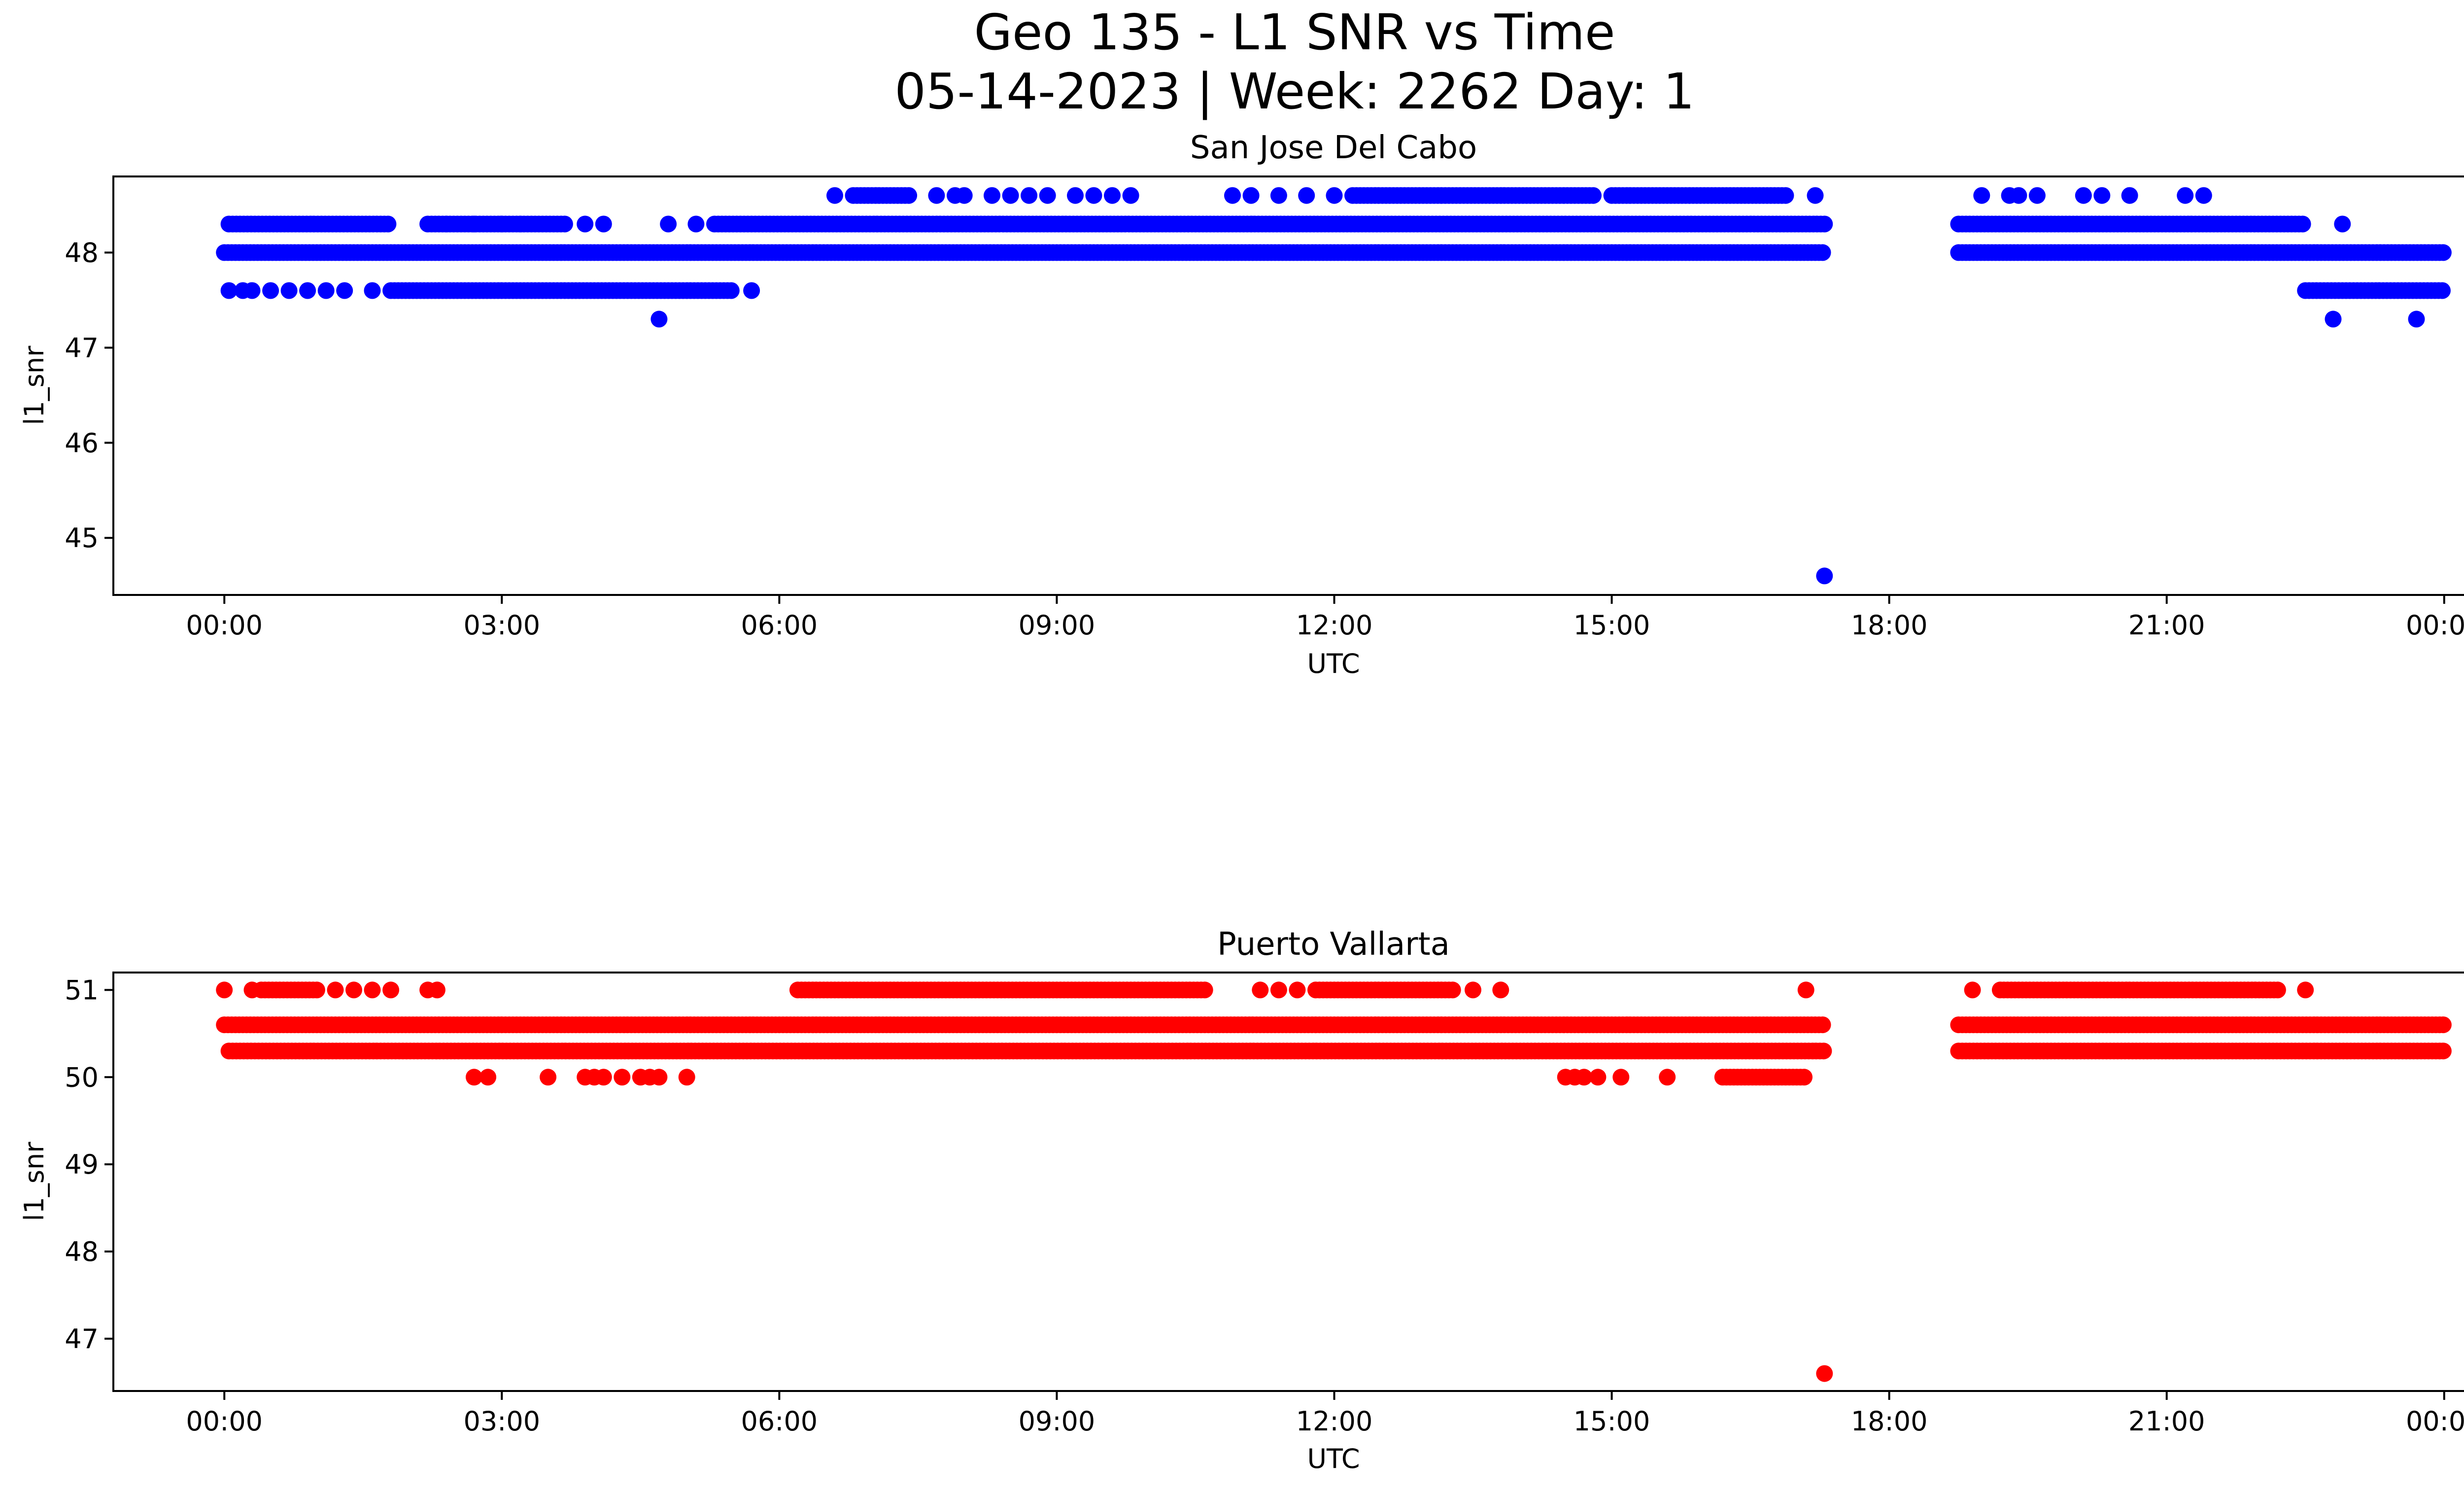  I want to click on x-tick-label: 12:00, so click(1334, 1421).